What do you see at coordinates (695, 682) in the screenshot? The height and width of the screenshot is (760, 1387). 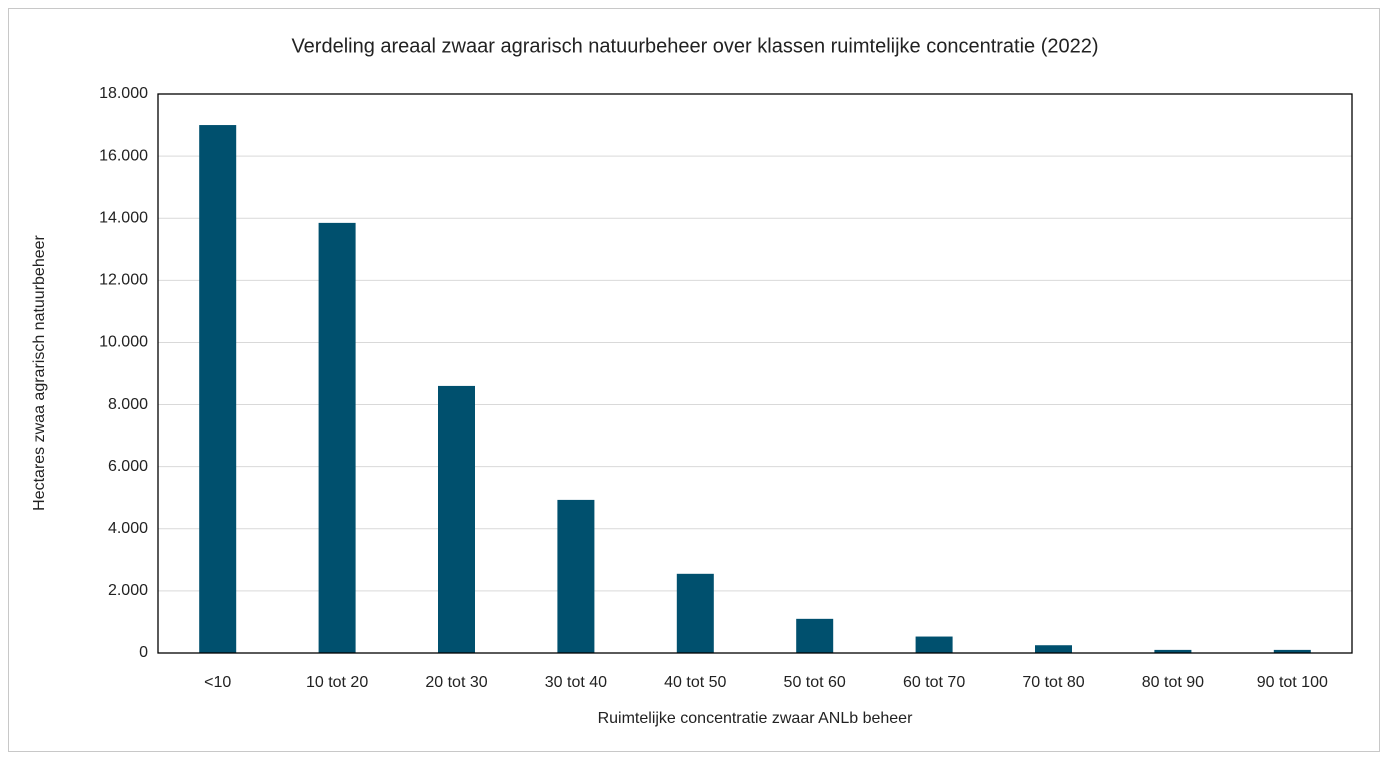 I see `x-tick-label: 40 tot 50` at bounding box center [695, 682].